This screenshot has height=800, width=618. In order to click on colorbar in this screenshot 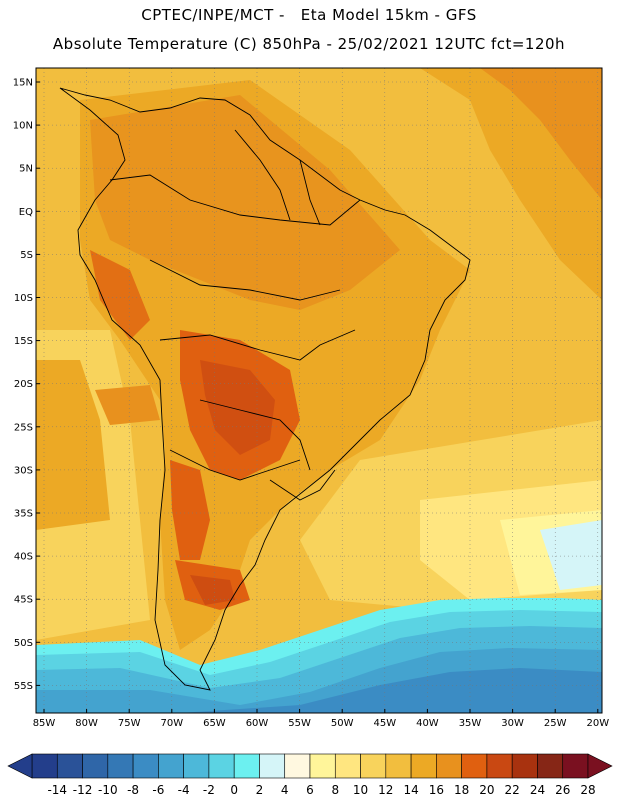, I will do `click(310, 766)`.